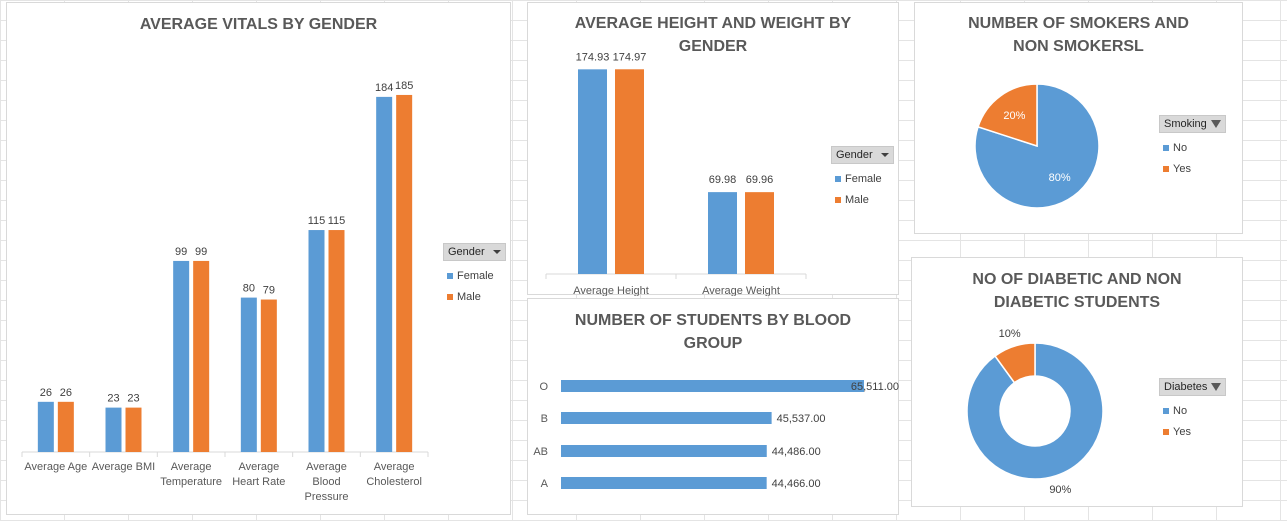  Describe the element at coordinates (1078, 35) in the screenshot. I see `smokers-chart-title: NUMBER OF SMOKERS AND NON SMOKERSL` at that location.